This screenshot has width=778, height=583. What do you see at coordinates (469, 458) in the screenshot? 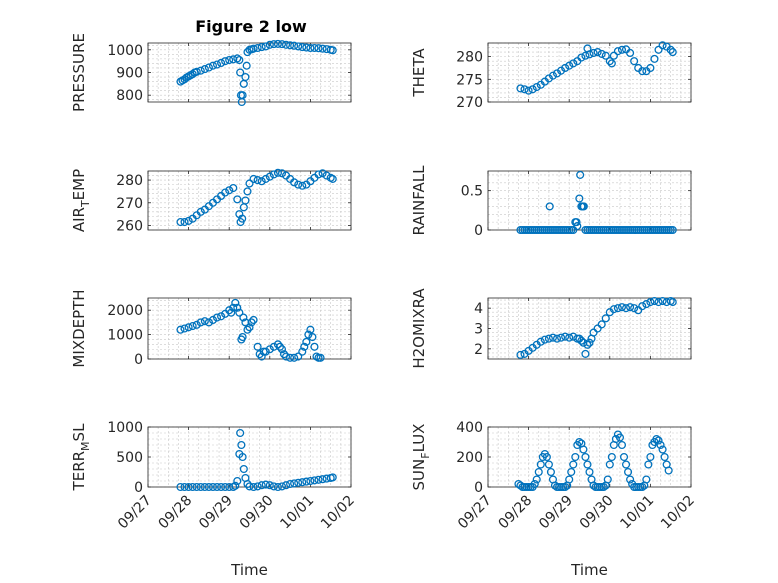
I see `y-tick-label: 200` at bounding box center [469, 458].